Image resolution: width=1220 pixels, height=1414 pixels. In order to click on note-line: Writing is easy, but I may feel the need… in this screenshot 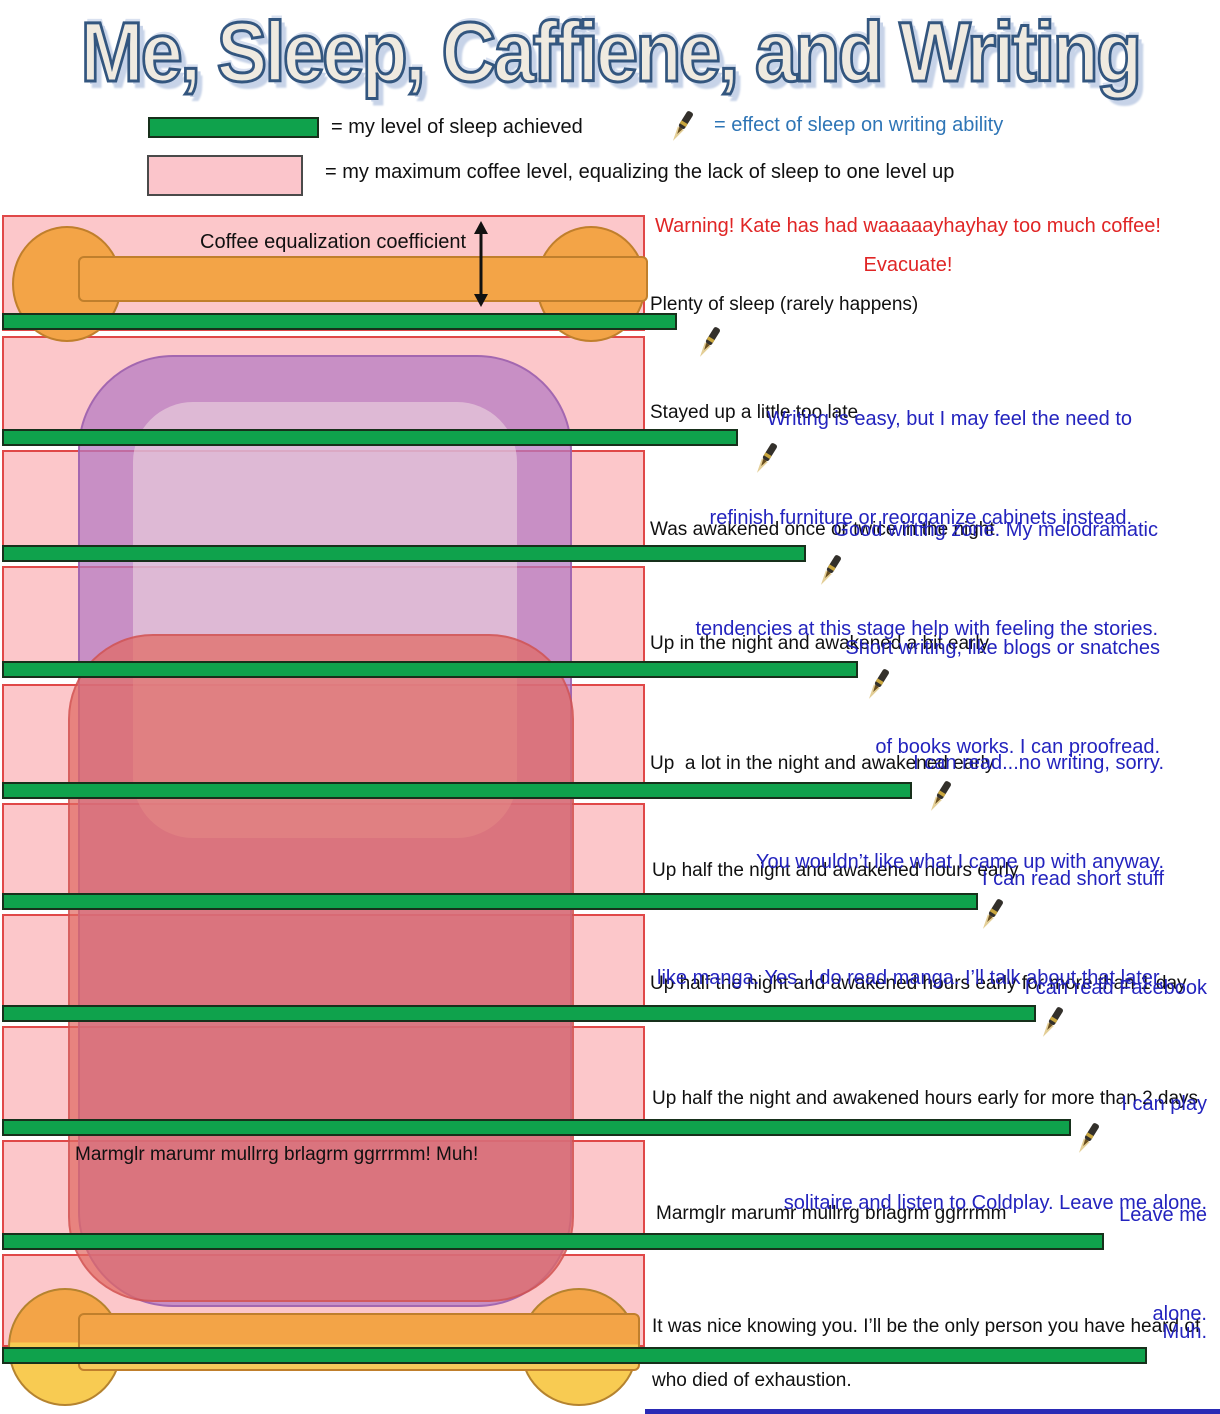, I will do `click(949, 419)`.